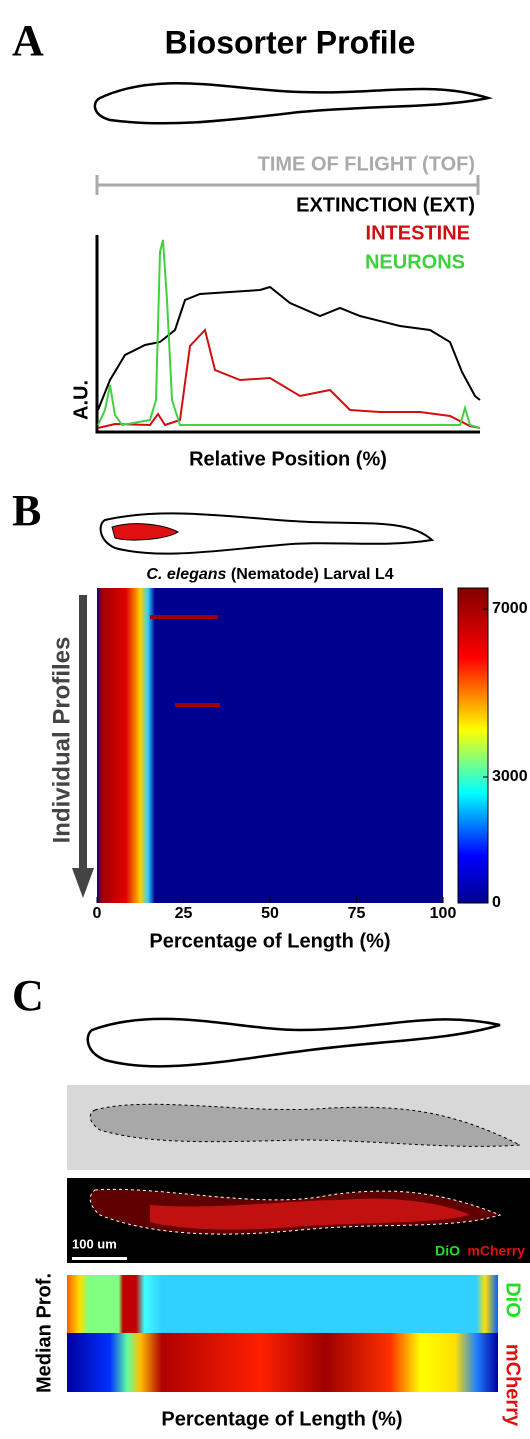 The image size is (530, 1439). Describe the element at coordinates (26, 510) in the screenshot. I see `panel-label: B` at that location.